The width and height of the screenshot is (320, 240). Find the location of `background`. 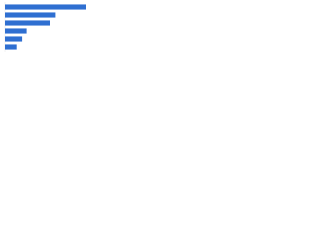

background is located at coordinates (50, 35).